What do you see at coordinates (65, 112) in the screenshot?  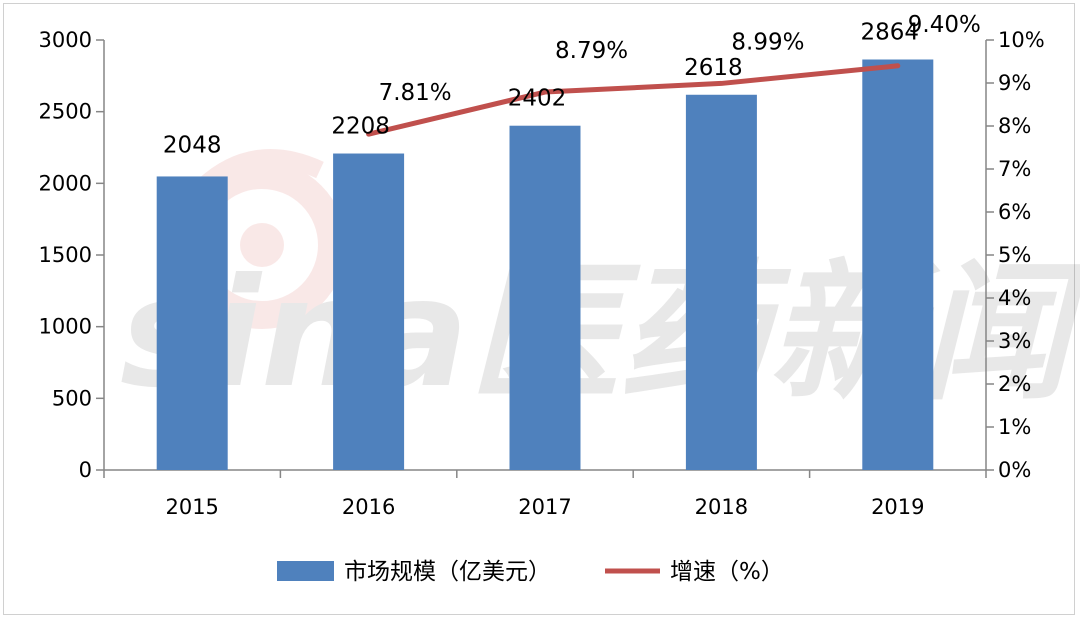 I see `y-left-tick-label: 2500` at bounding box center [65, 112].